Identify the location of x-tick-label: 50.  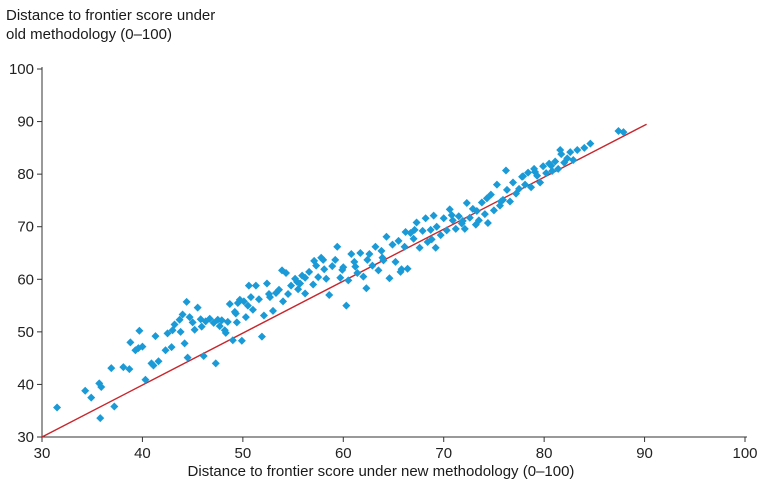
(243, 452).